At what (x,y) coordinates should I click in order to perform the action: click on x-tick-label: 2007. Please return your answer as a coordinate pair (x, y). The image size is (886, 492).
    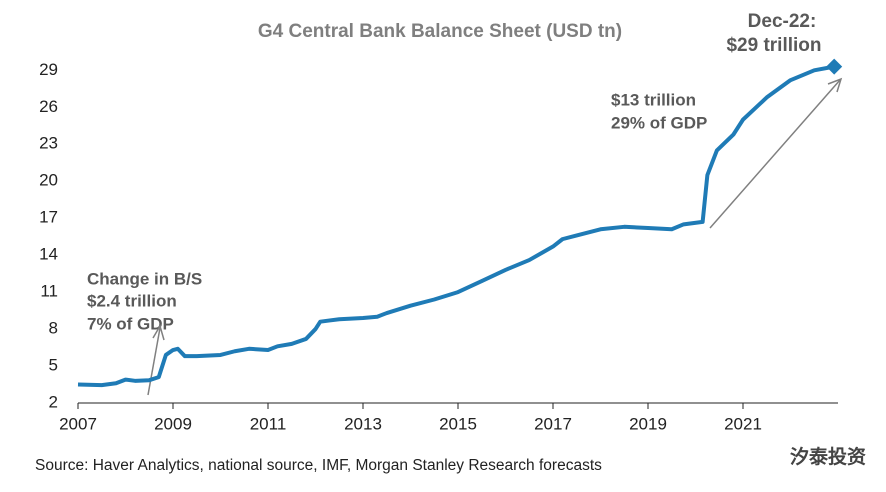
    Looking at the image, I should click on (78, 423).